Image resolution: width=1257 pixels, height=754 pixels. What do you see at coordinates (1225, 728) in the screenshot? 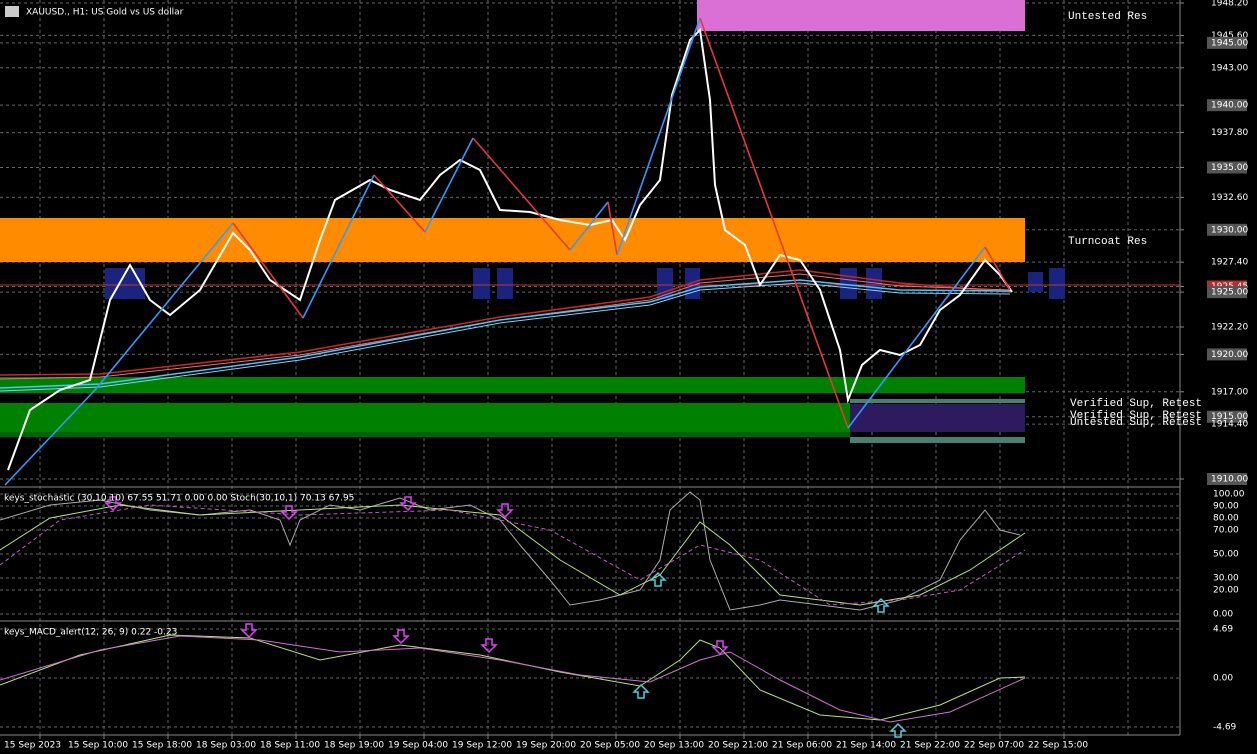
I see `macd-label: -4.69` at bounding box center [1225, 728].